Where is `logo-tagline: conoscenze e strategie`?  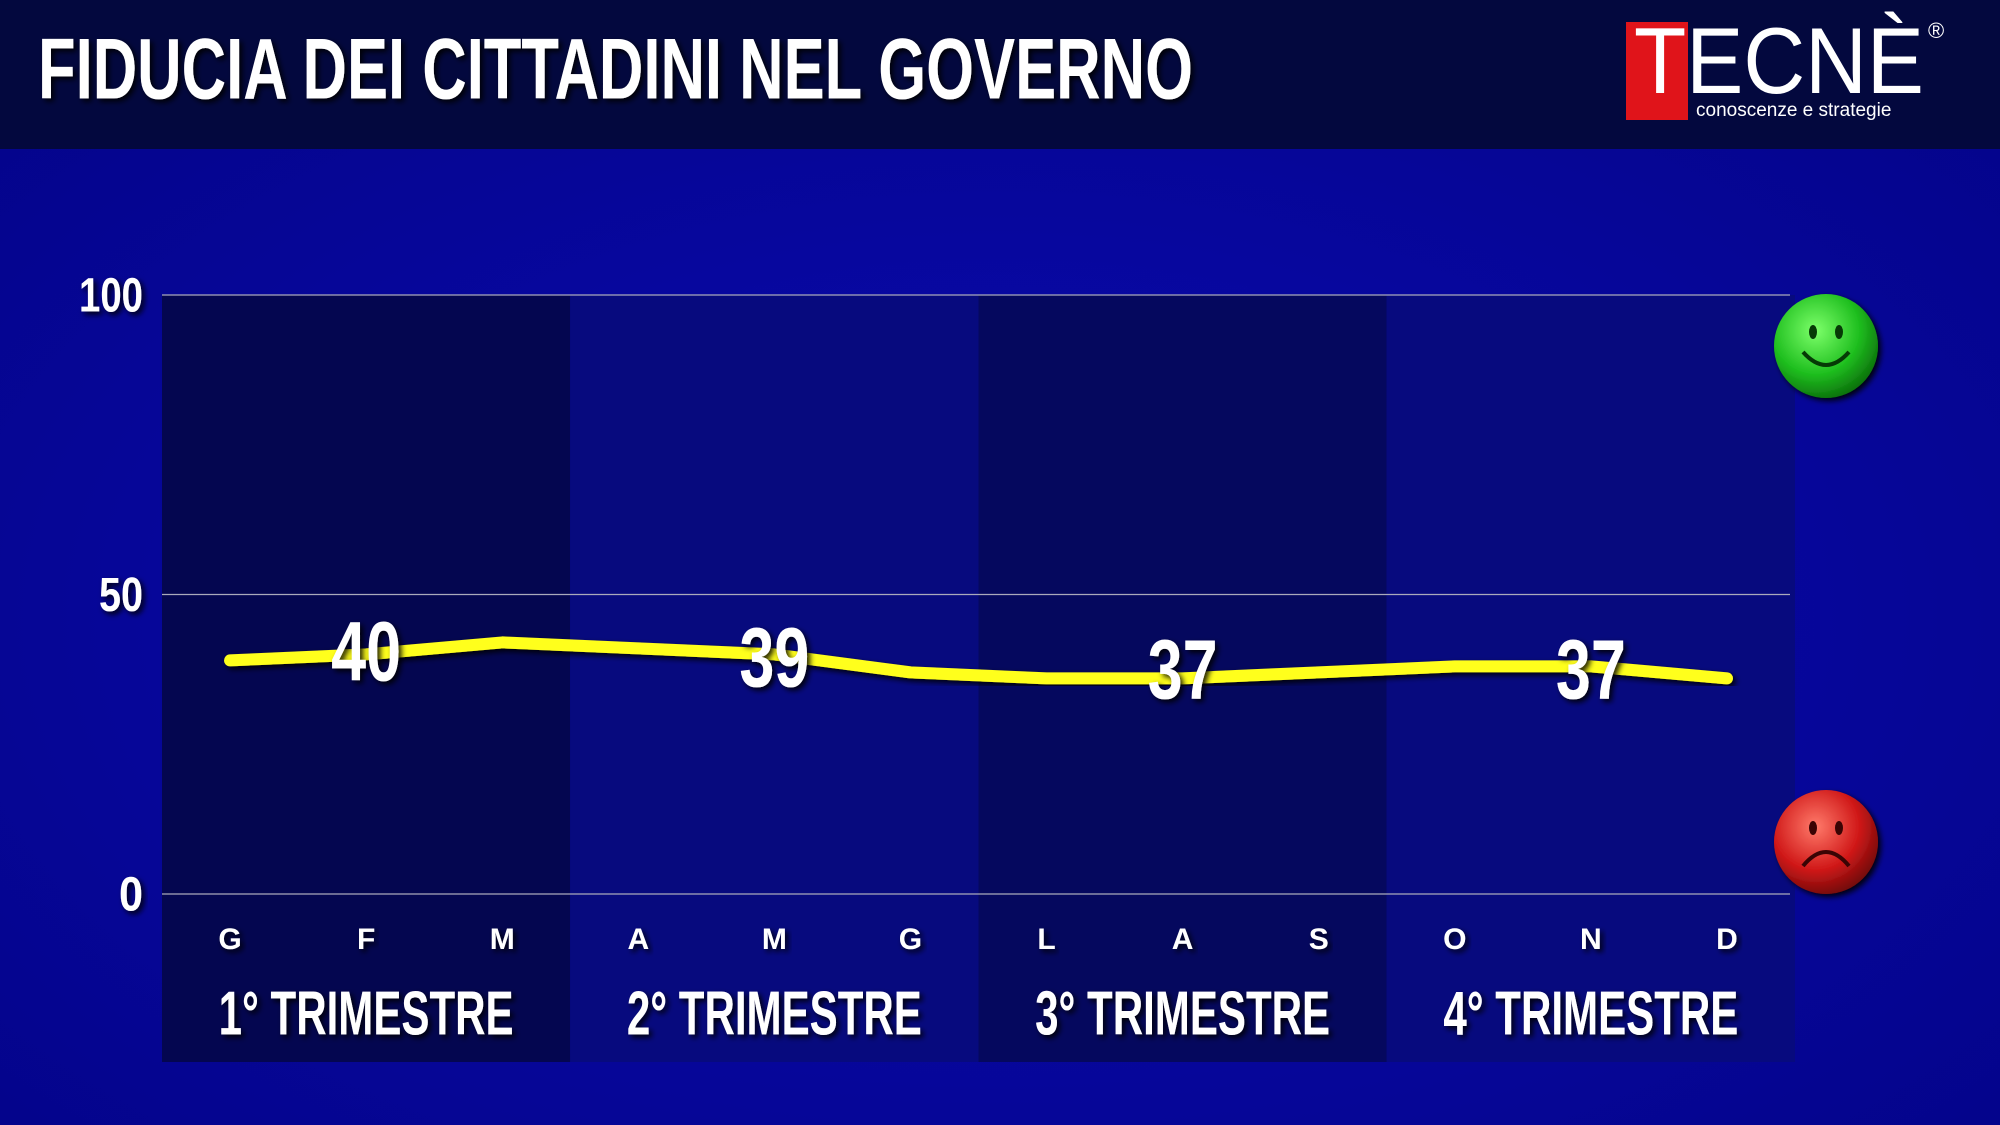 logo-tagline: conoscenze e strategie is located at coordinates (1793, 110).